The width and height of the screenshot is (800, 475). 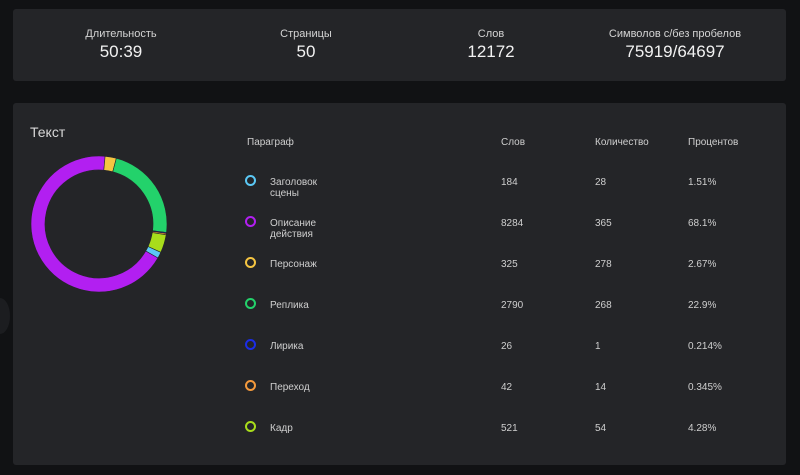 I want to click on stat-words-label: Слов, so click(x=491, y=34).